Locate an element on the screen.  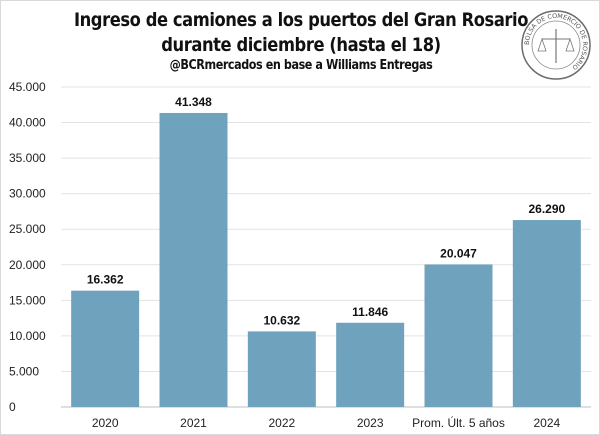
data-label: 10.632 is located at coordinates (281, 320).